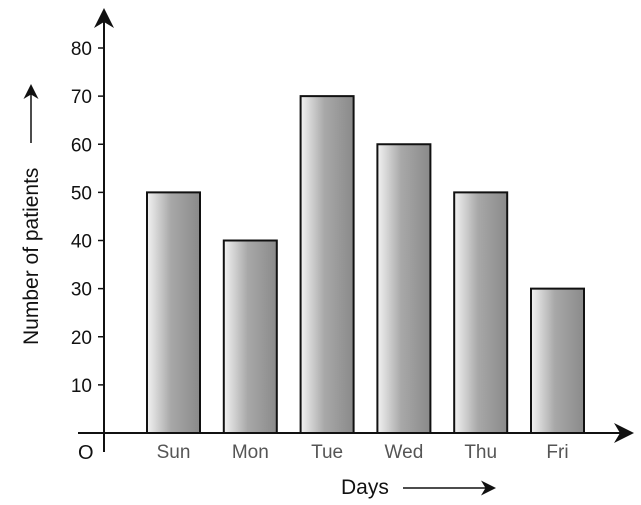  What do you see at coordinates (557, 452) in the screenshot?
I see `x-tick-label-fri: Fri` at bounding box center [557, 452].